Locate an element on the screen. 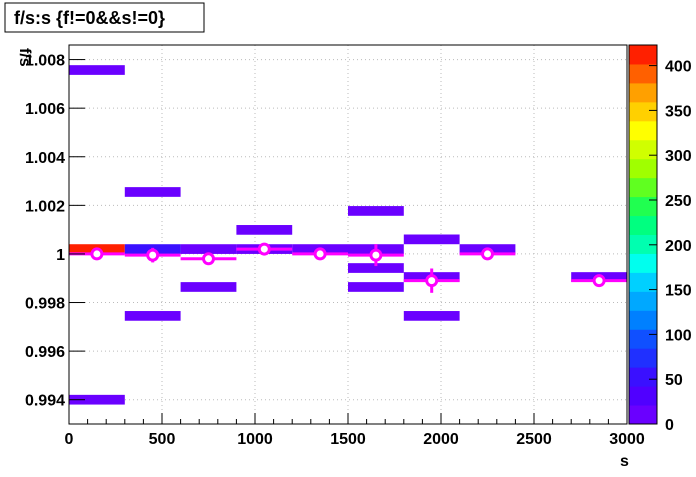 The image size is (696, 477). y-tick-label: 0.998 is located at coordinates (45, 304).